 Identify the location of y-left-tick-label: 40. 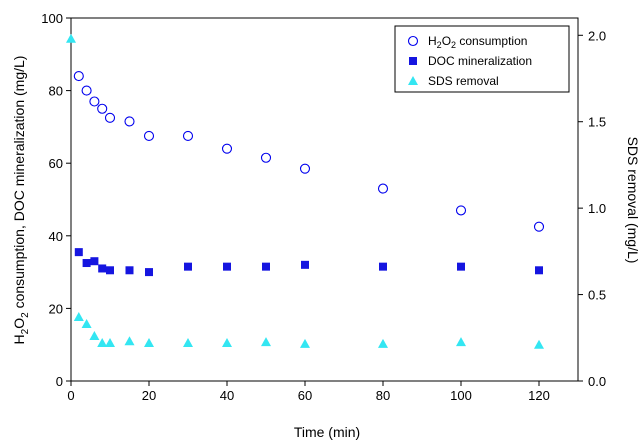
(56, 236).